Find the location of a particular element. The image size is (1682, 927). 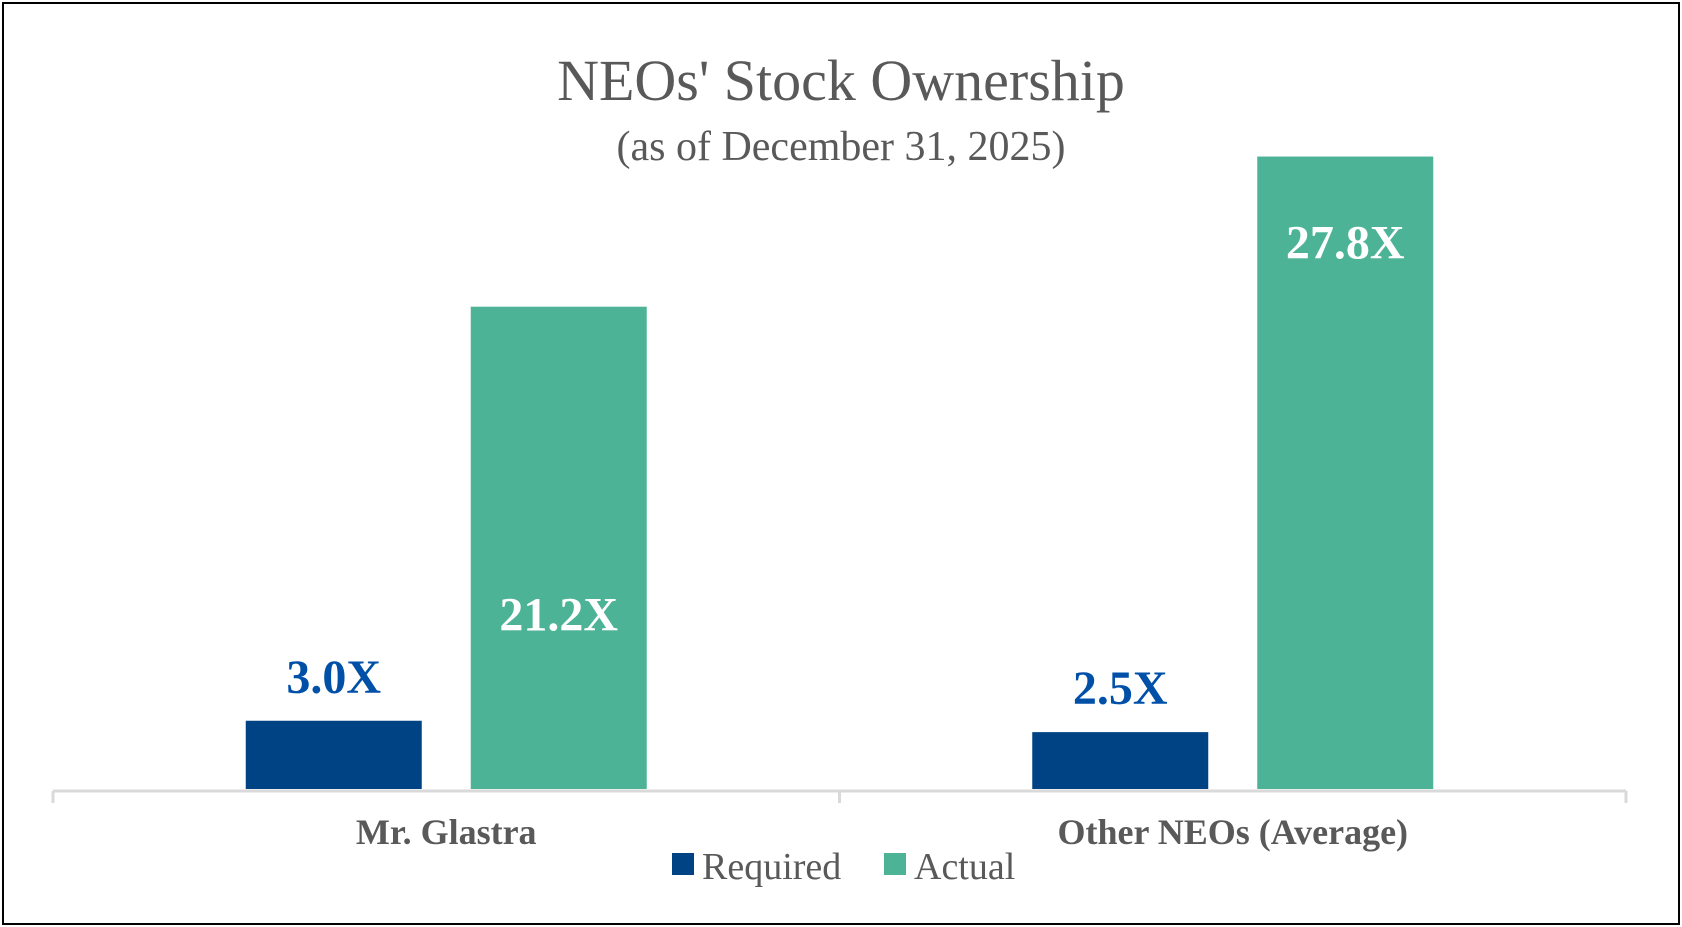

category-label-1: Mr. Glastra is located at coordinates (446, 832).